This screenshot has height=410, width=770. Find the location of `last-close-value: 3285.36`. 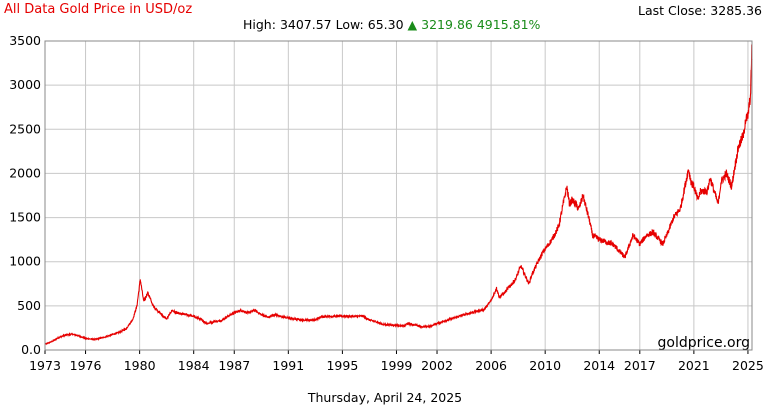

last-close-value: 3285.36 is located at coordinates (736, 10).